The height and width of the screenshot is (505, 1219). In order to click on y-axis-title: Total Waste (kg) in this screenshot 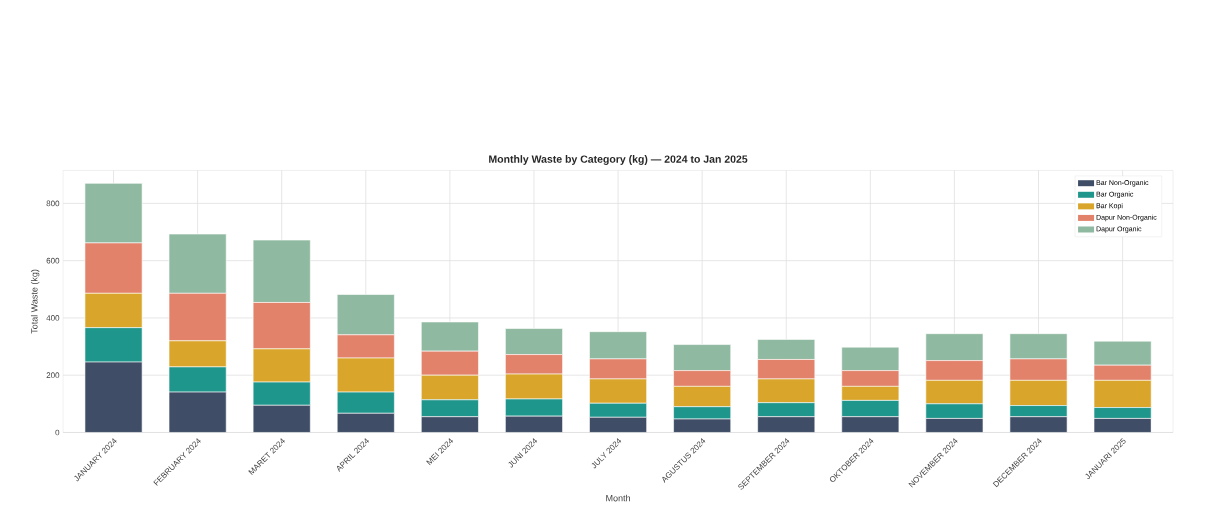, I will do `click(35, 301)`.